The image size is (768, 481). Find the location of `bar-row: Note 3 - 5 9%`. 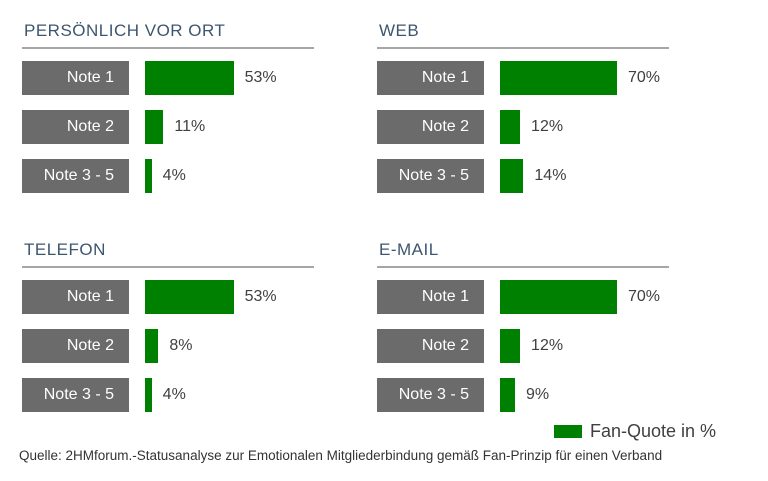

bar-row: Note 3 - 5 9% is located at coordinates (527, 395).